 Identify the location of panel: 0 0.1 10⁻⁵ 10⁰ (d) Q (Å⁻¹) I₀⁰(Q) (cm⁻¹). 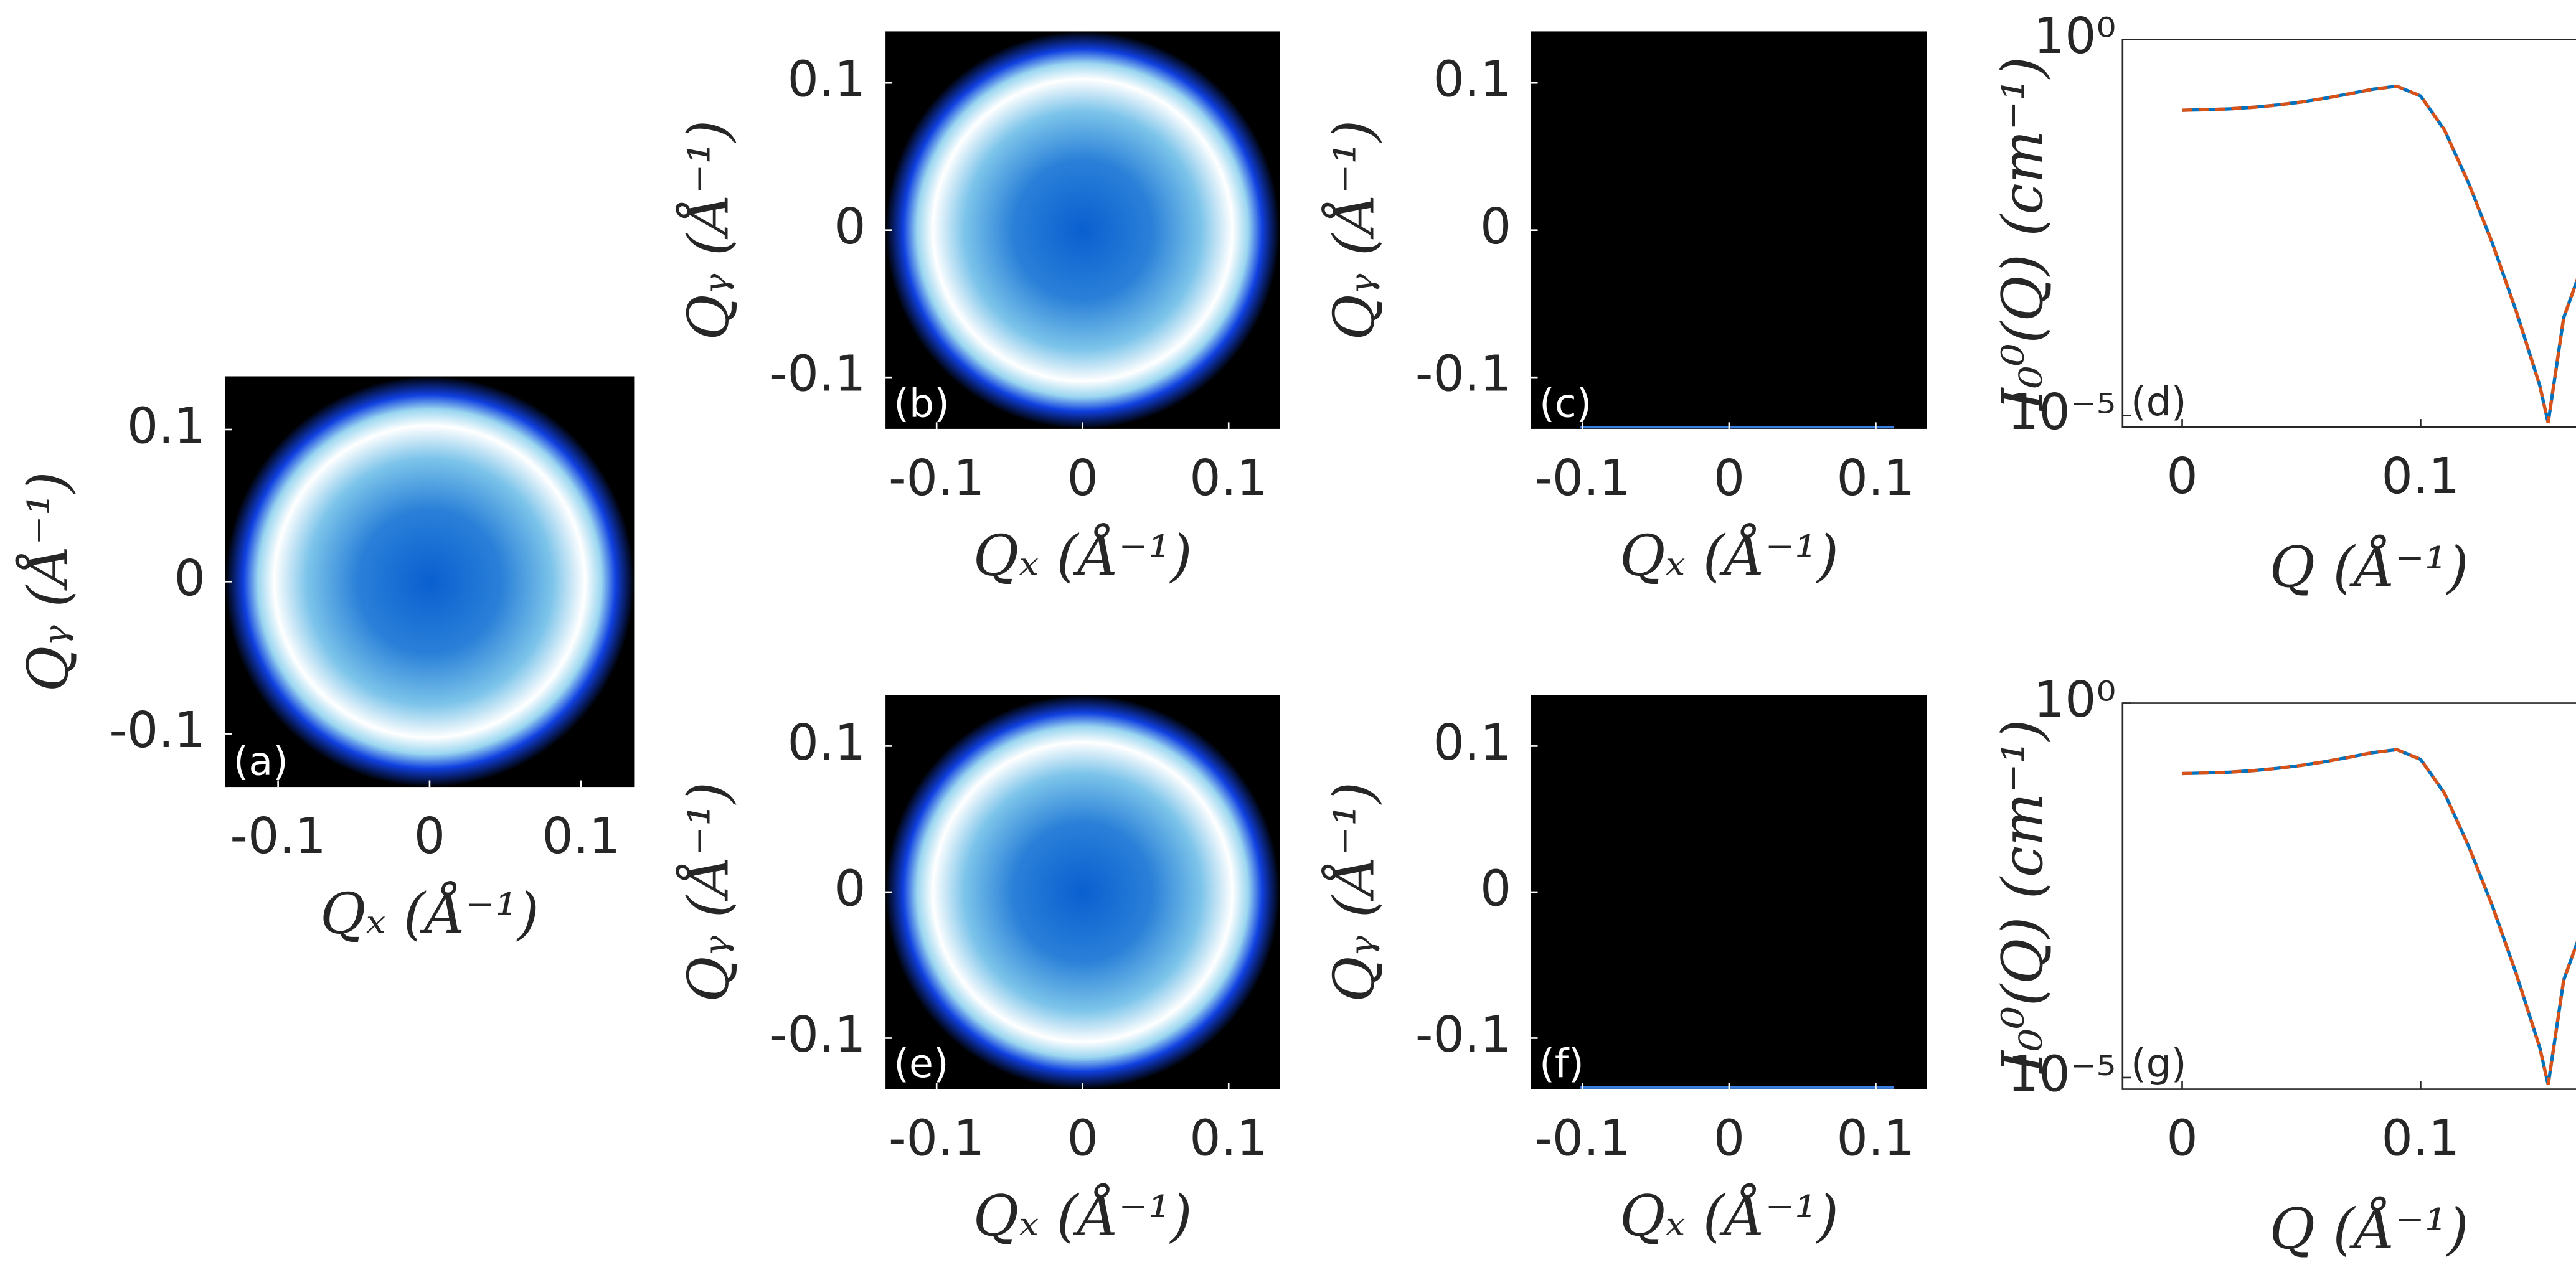
(2283, 303).